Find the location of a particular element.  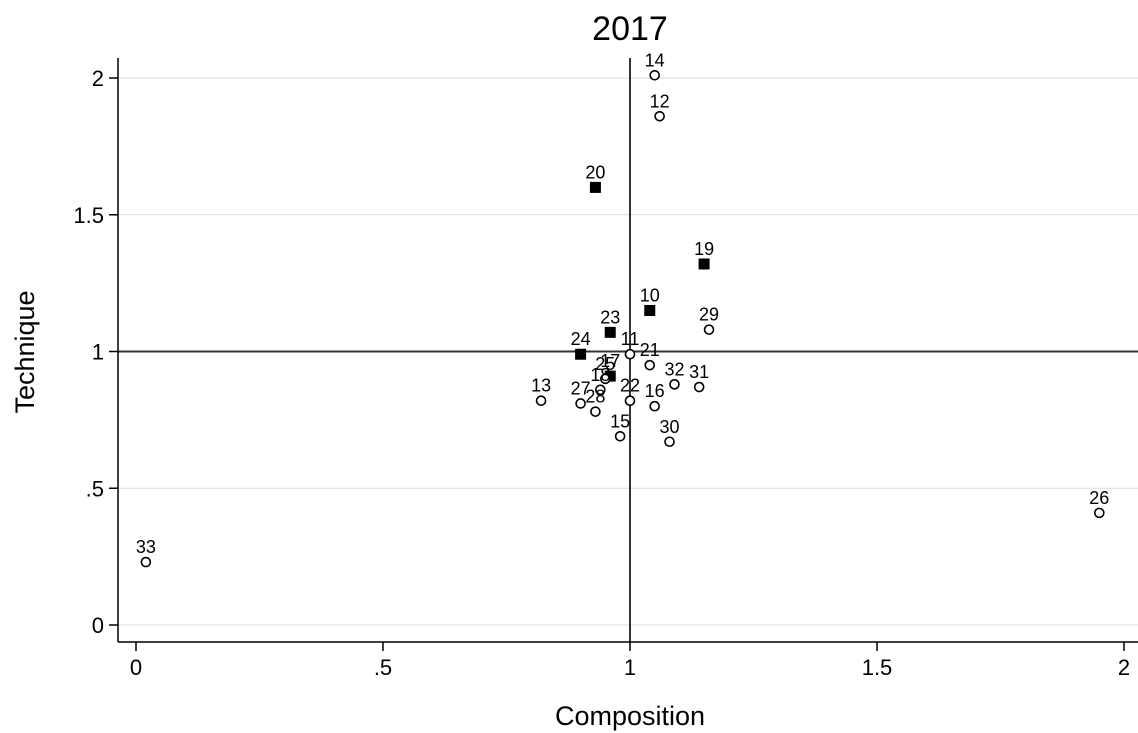

x-axis-title: Composition is located at coordinates (630, 716).